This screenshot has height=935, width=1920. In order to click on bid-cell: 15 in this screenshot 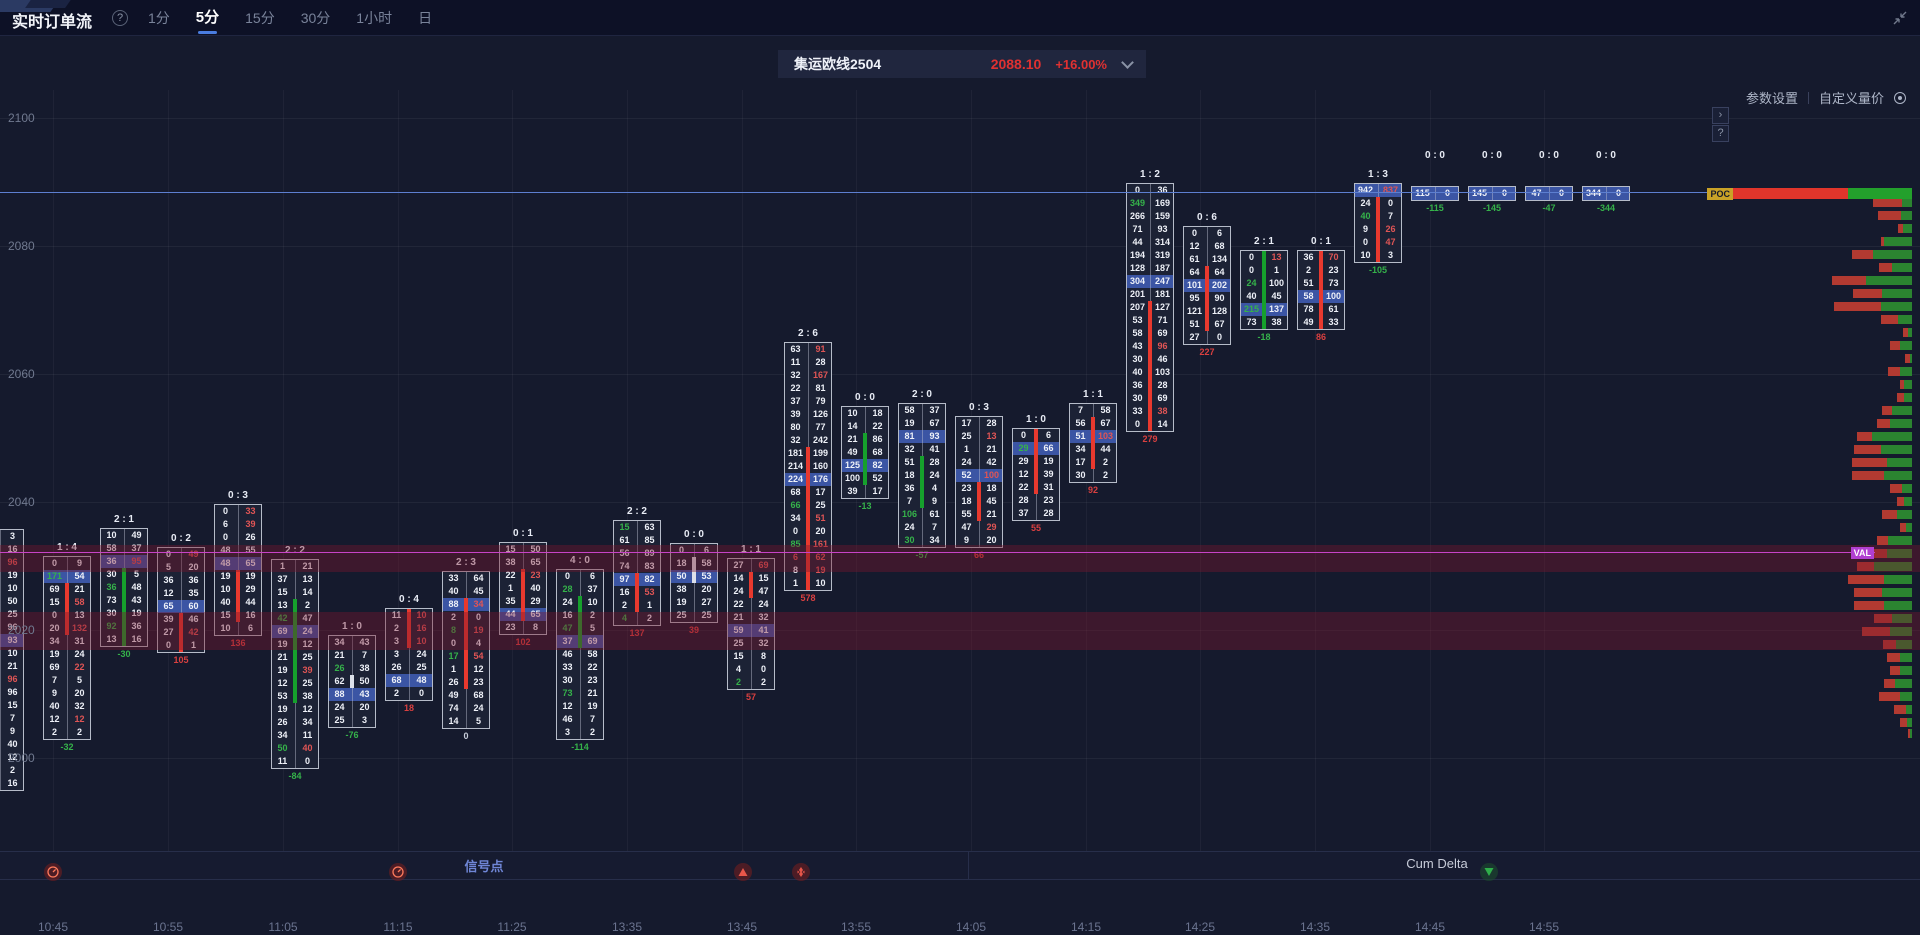, I will do `click(738, 656)`.